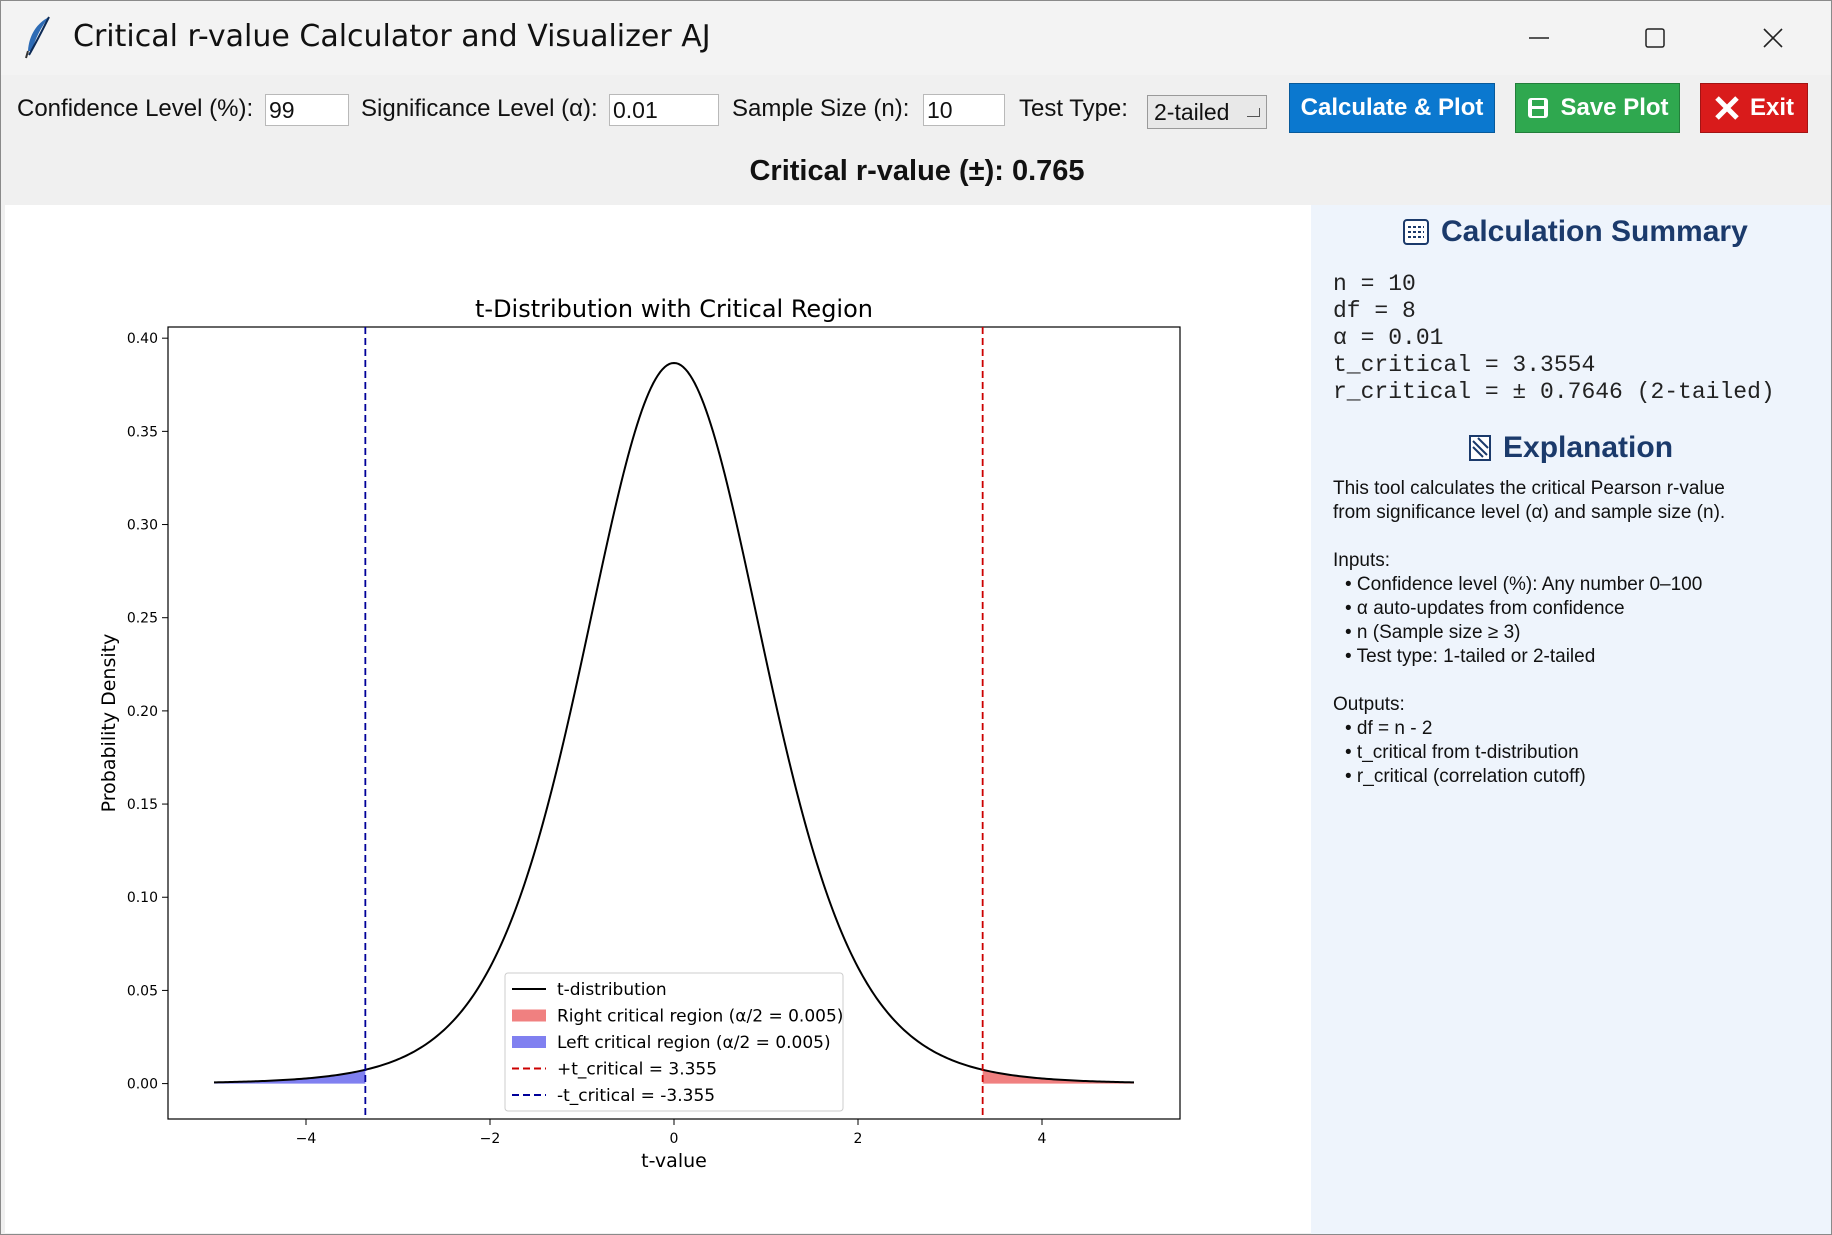  I want to click on input-item: • Test type: 1-tailed or 2-tailed, so click(1470, 656).